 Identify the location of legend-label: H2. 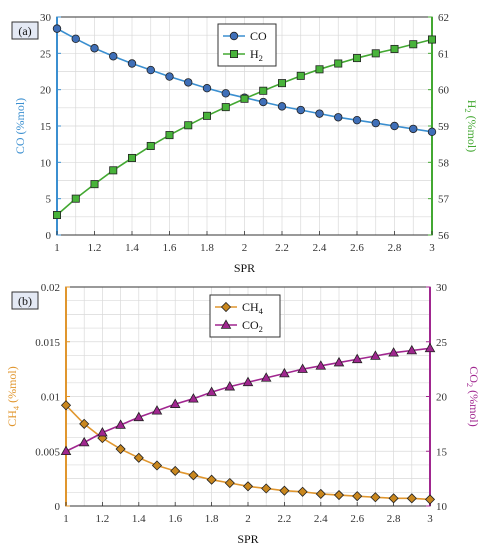
(256, 55).